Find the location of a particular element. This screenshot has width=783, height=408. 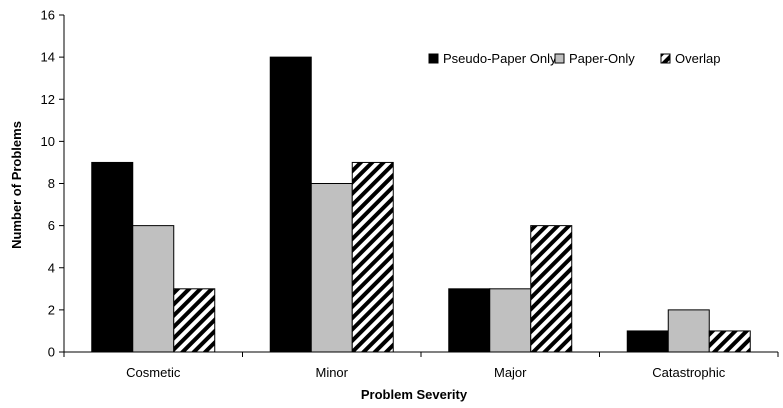

y-axis-title: Number of Problems is located at coordinates (16, 185).